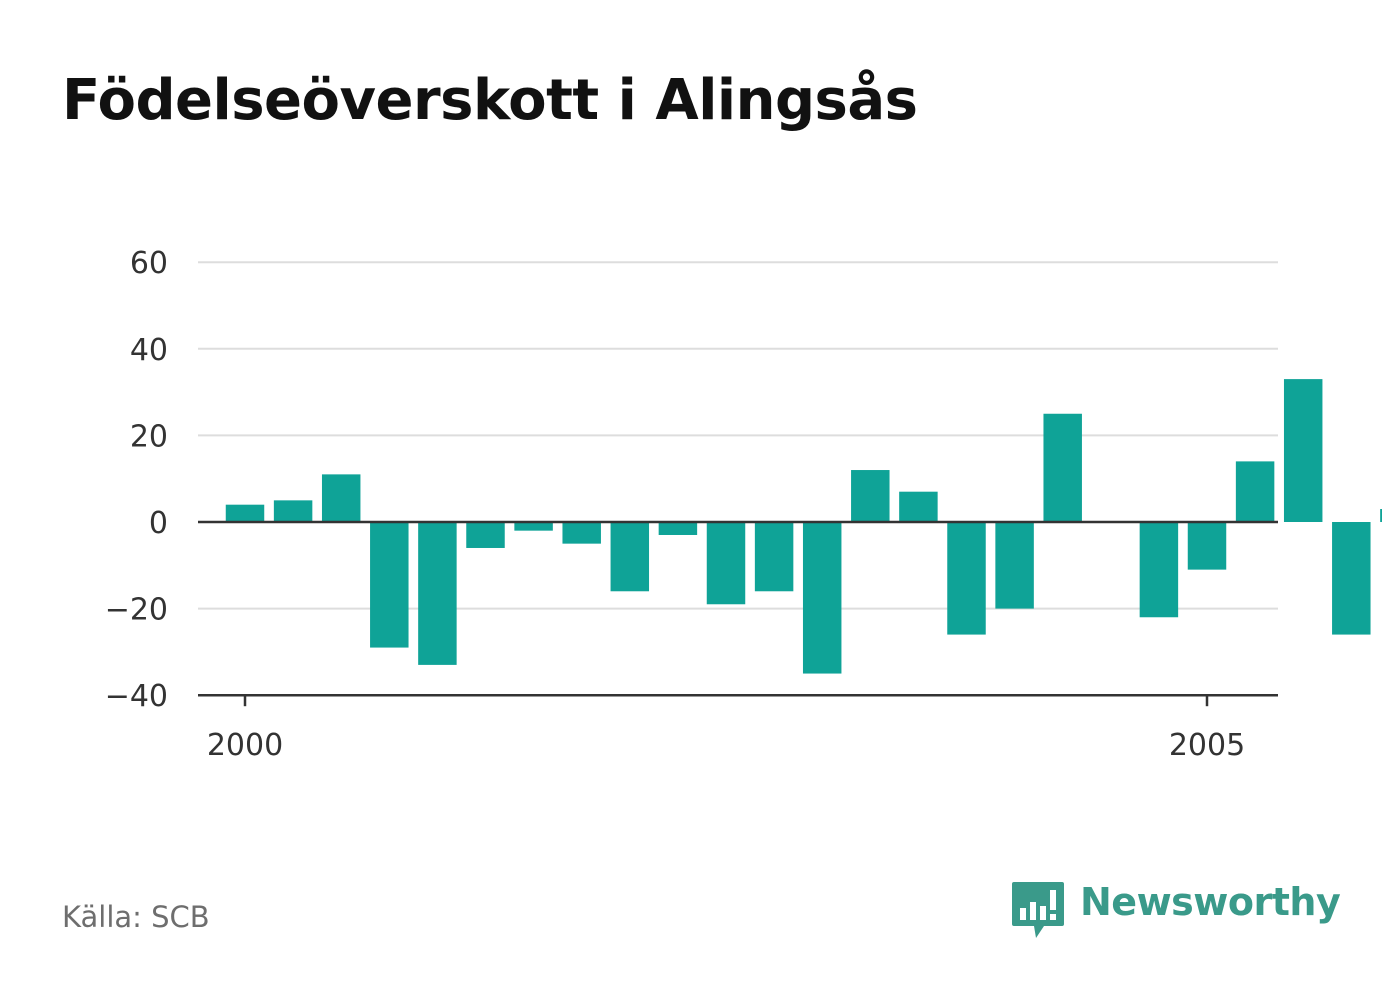 This screenshot has height=999, width=1382. Describe the element at coordinates (136, 696) in the screenshot. I see `y-tick-label: −40` at that location.